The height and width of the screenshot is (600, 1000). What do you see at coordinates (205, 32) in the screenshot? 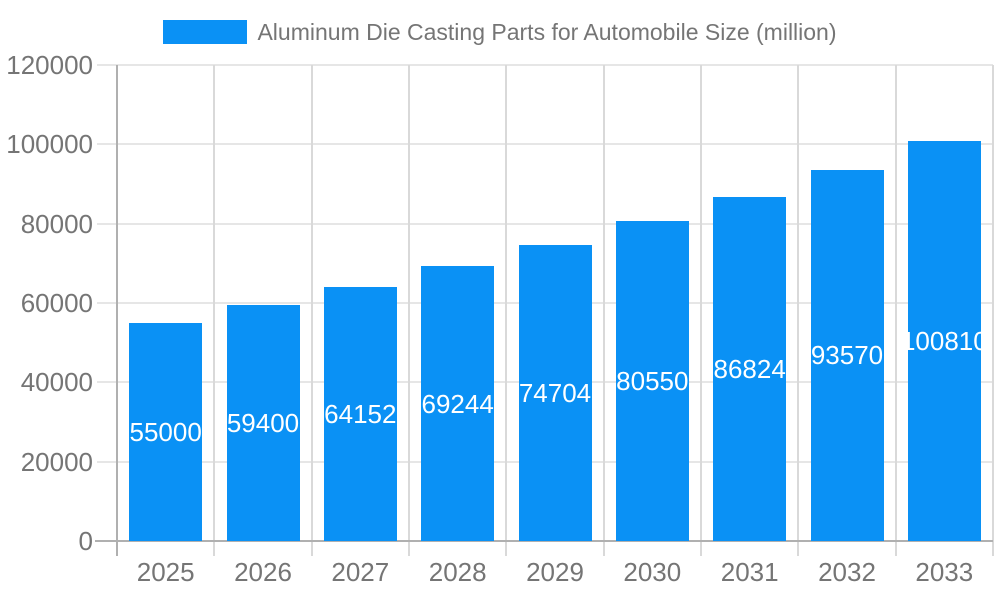
I see `legend-swatch` at bounding box center [205, 32].